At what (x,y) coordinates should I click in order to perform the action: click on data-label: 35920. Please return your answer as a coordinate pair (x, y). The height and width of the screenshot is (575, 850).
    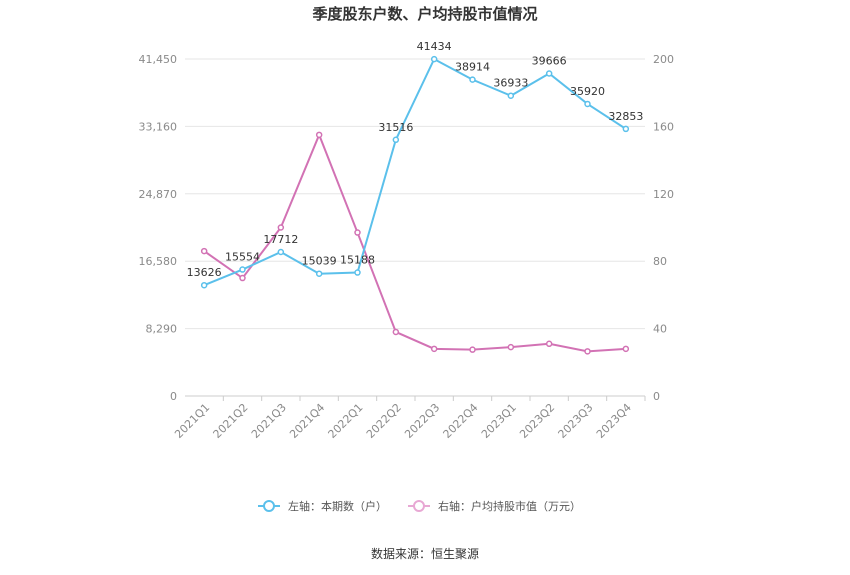
    Looking at the image, I should click on (587, 91).